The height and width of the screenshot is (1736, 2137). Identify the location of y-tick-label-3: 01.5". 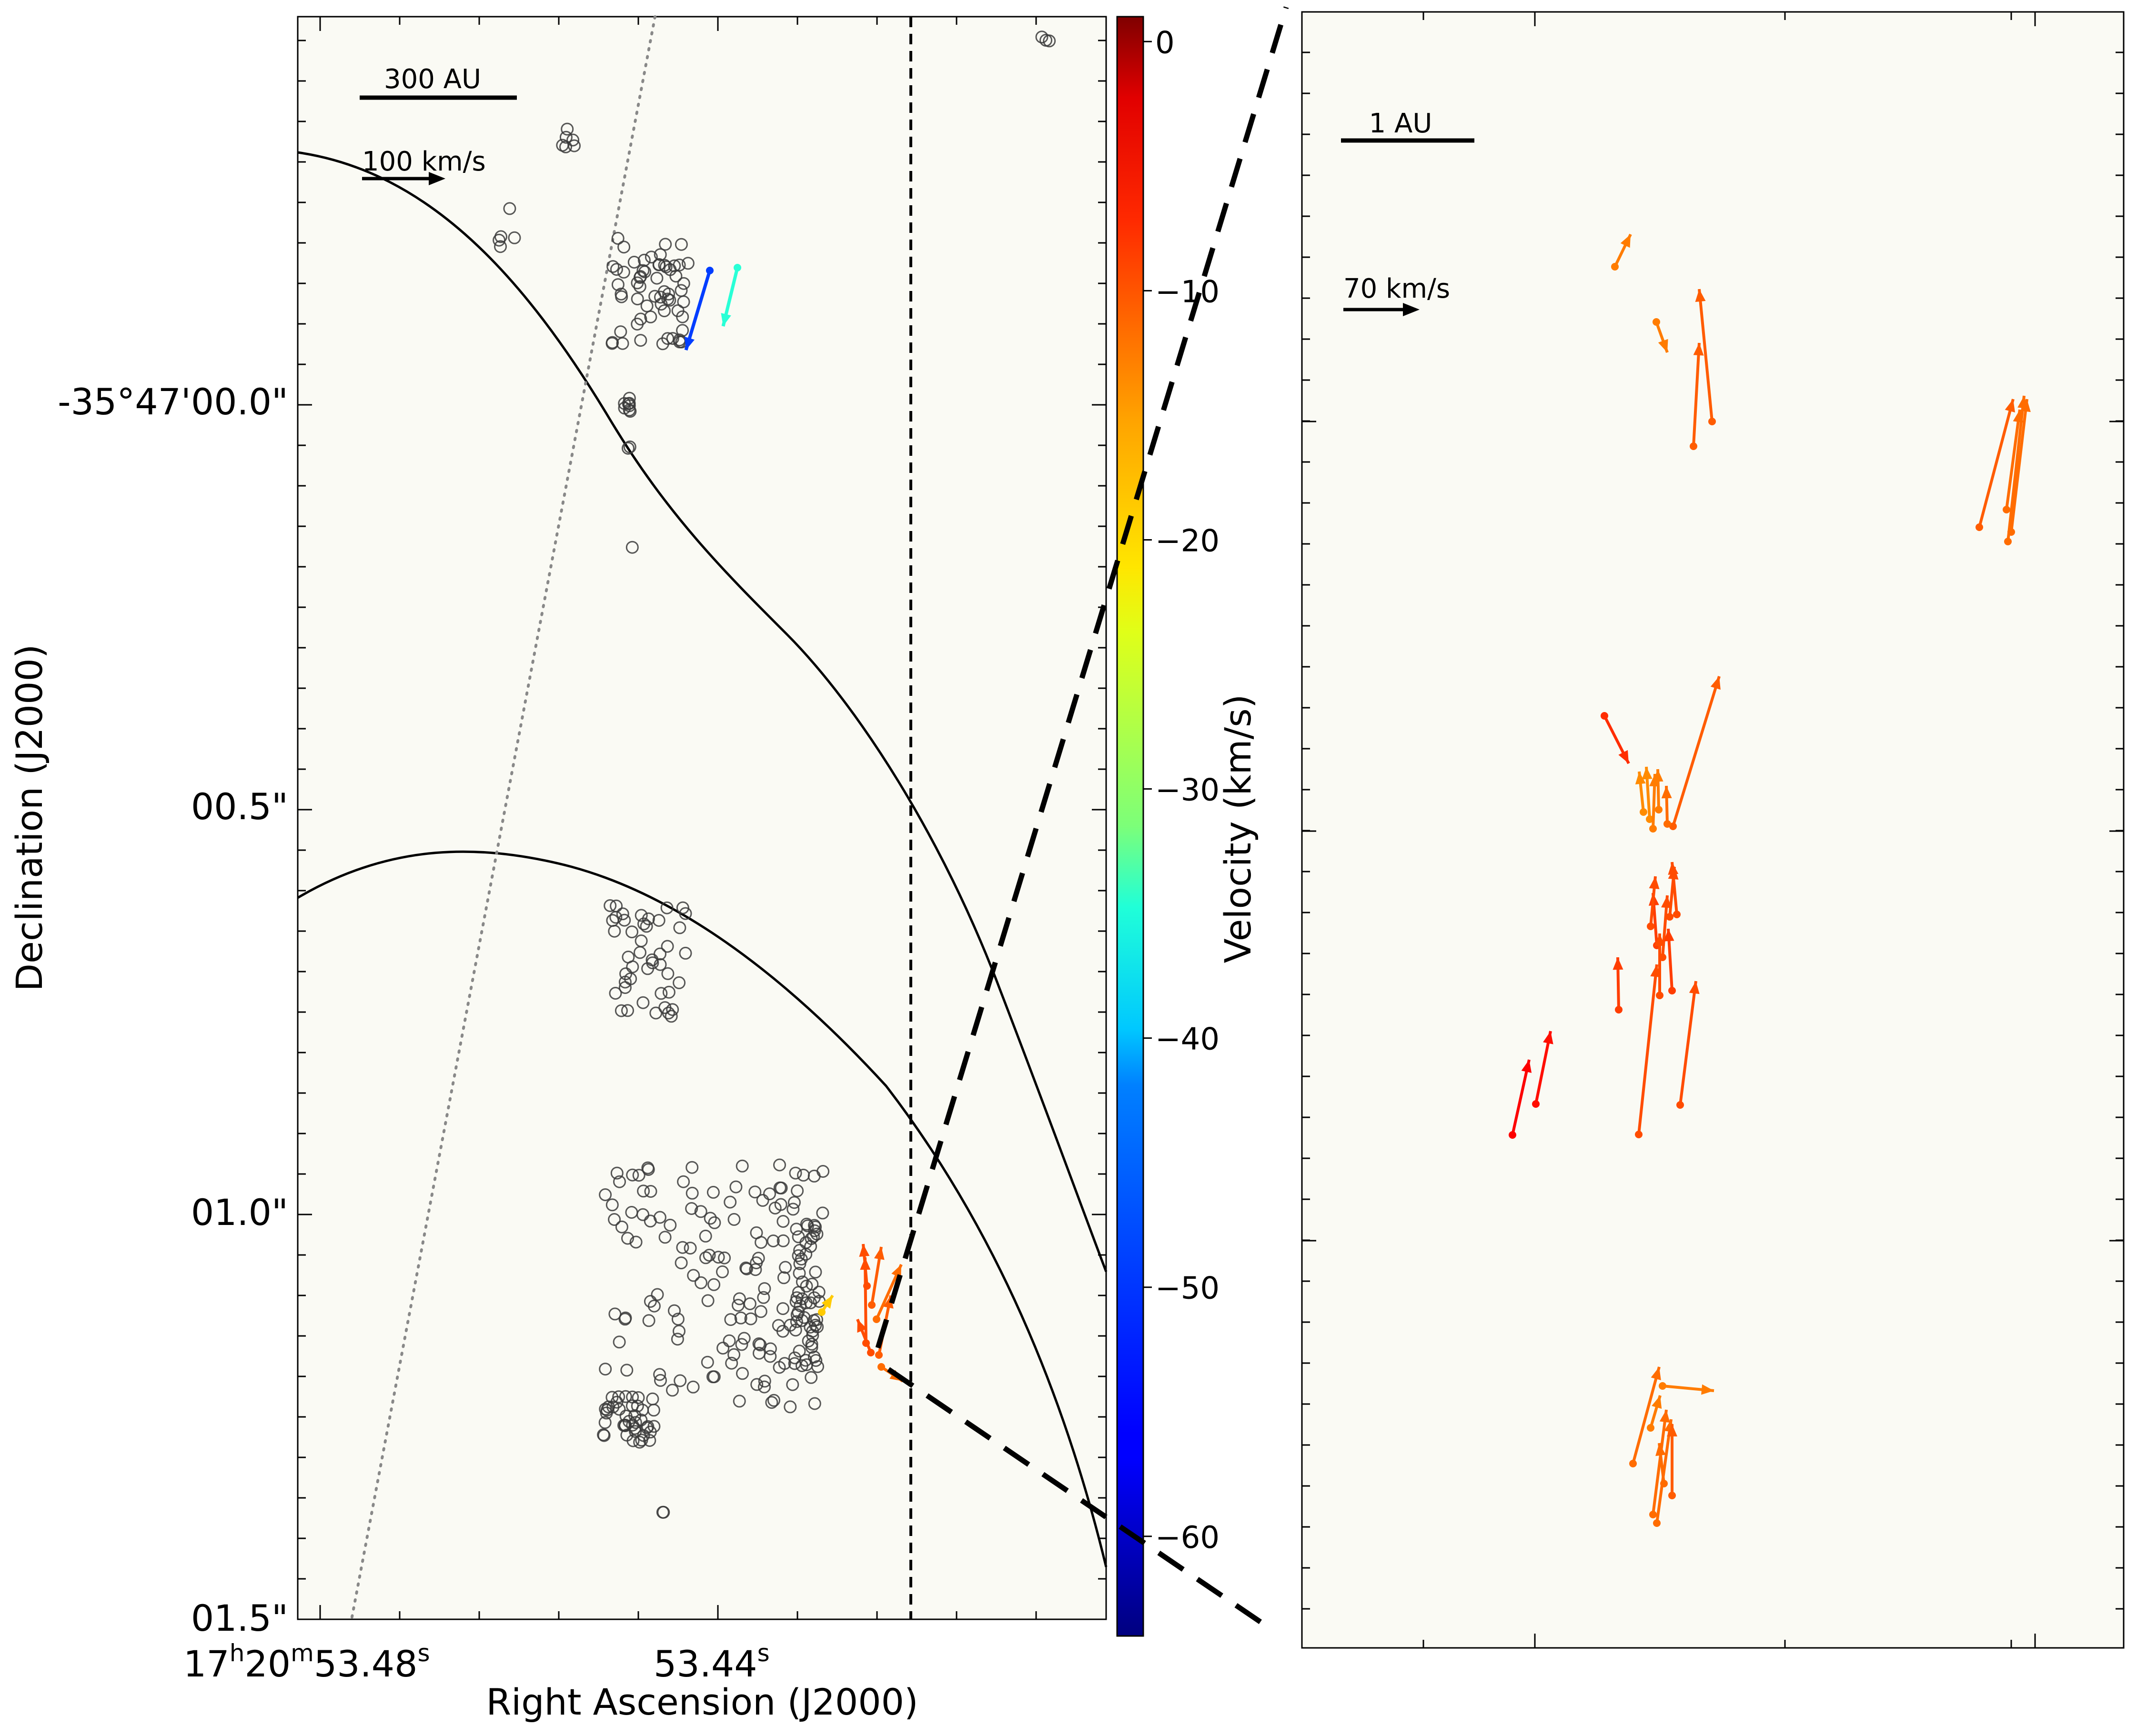
(239, 1618).